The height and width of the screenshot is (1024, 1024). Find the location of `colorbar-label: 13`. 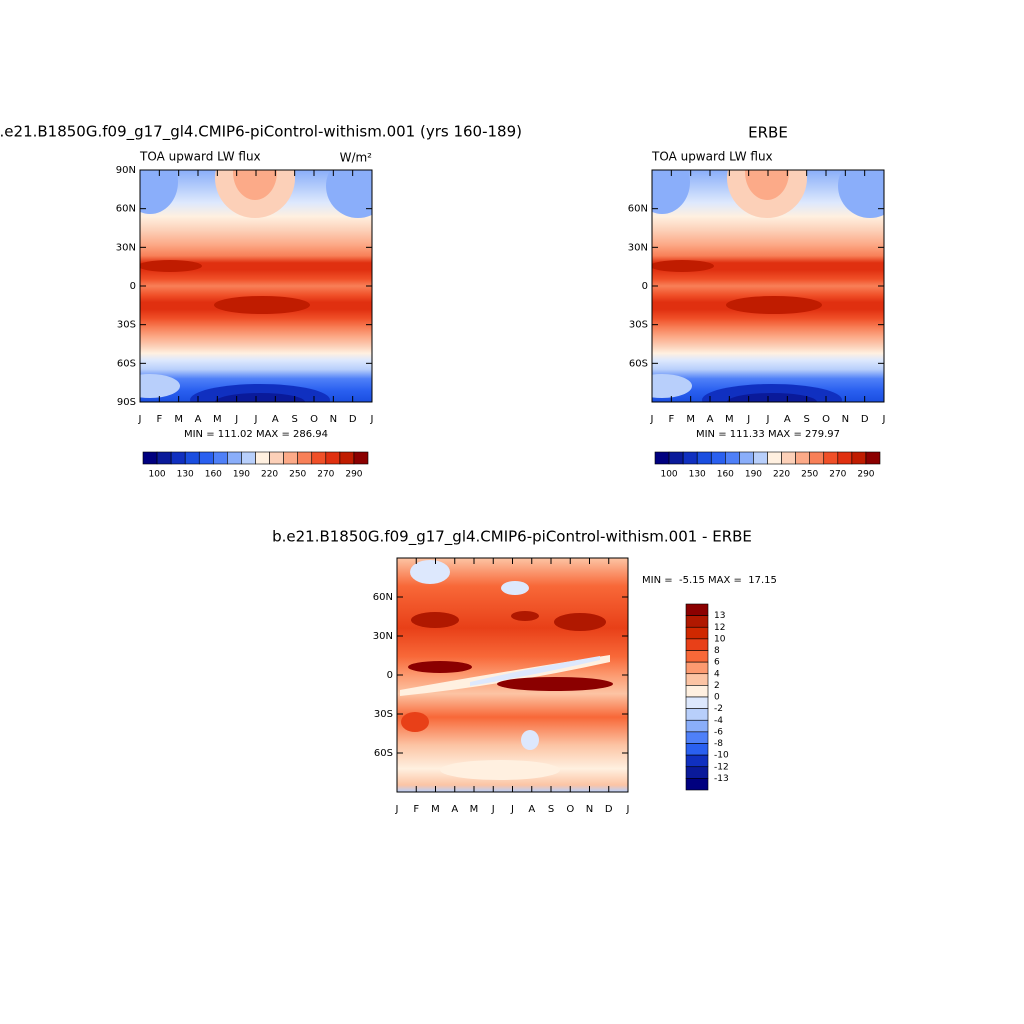

colorbar-label: 13 is located at coordinates (719, 616).